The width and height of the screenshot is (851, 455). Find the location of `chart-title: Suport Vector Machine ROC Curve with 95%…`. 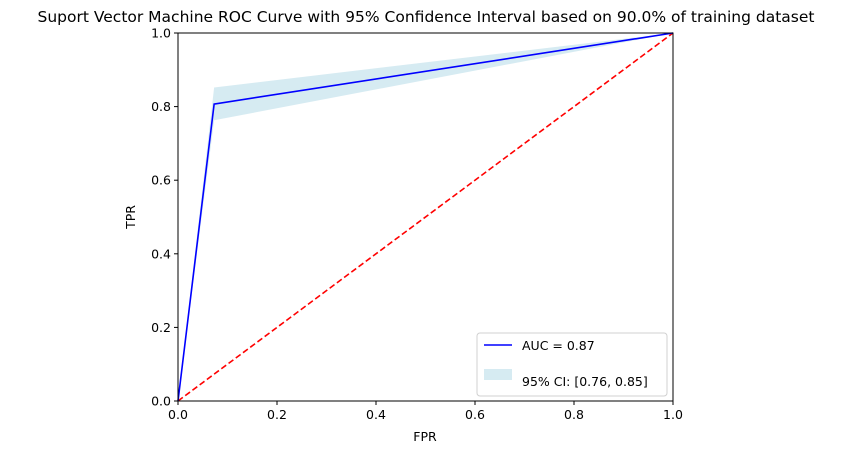

chart-title: Suport Vector Machine ROC Curve with 95%… is located at coordinates (426, 17).